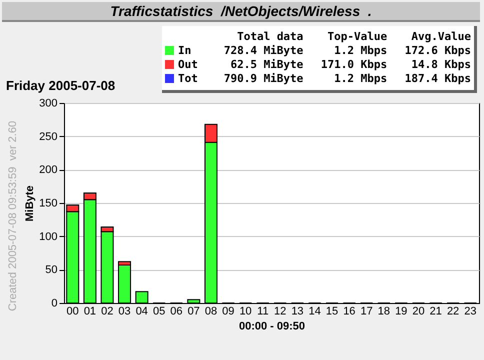 The width and height of the screenshot is (484, 360). What do you see at coordinates (263, 79) in the screenshot?
I see `text: 790.9 MiByte` at bounding box center [263, 79].